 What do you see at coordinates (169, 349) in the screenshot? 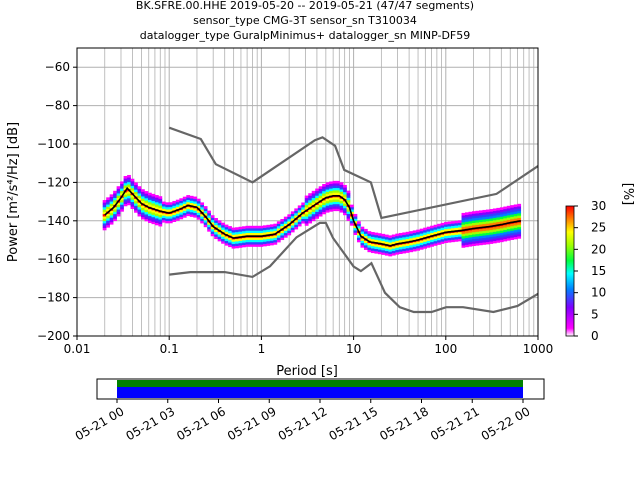
I see `x-tick-label: 0.1` at bounding box center [169, 349].